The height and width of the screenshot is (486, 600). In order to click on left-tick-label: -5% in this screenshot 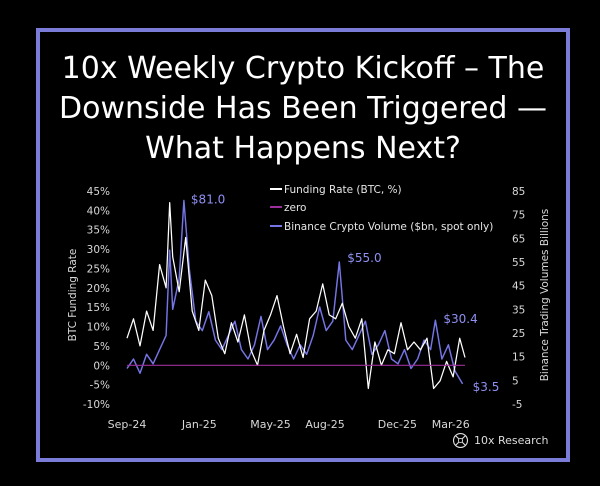, I will do `click(100, 386)`.